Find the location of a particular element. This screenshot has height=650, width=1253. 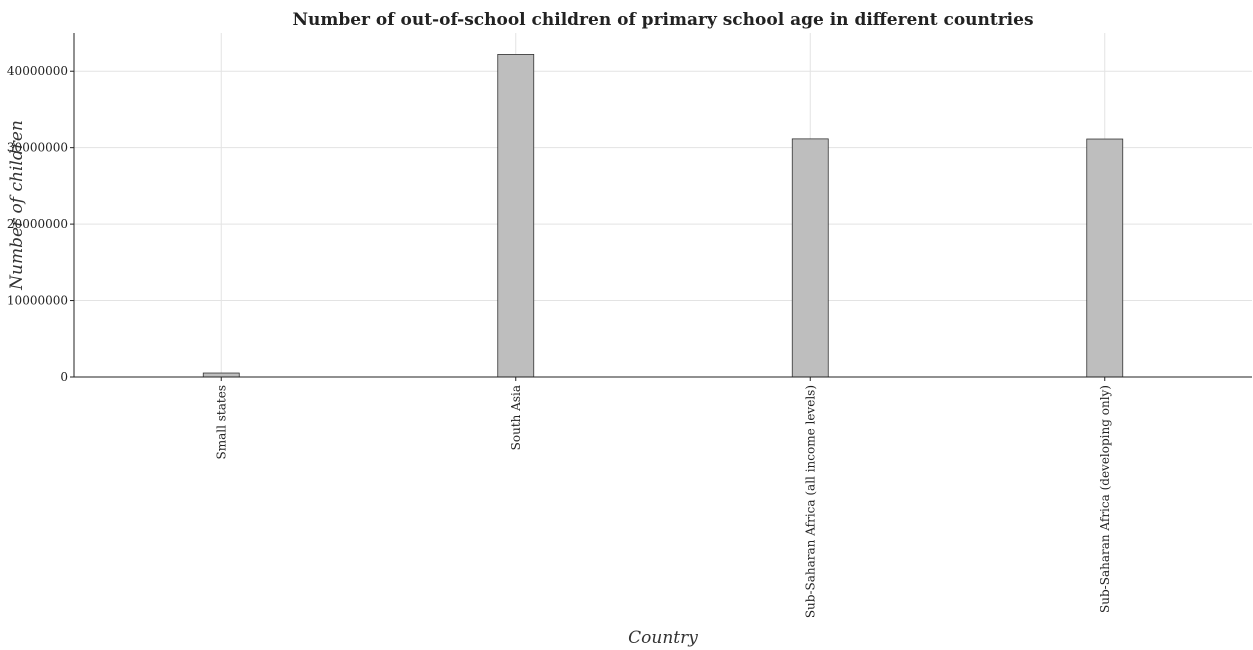

y-tick-label: 40000000 is located at coordinates (37, 71).